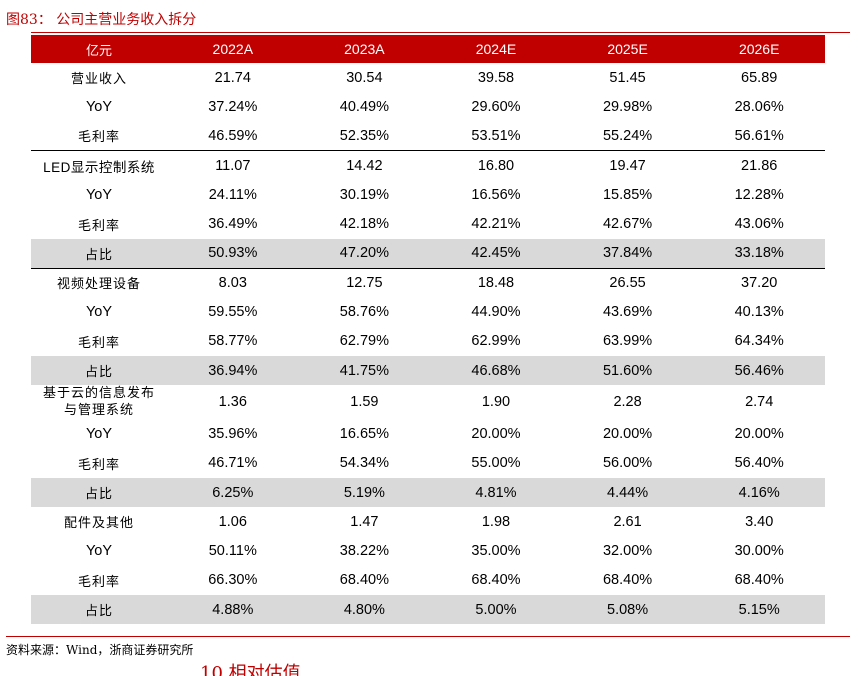 The height and width of the screenshot is (676, 859). I want to click on table-row: 营业收入 21.74 30.54 39.58 51.45 65.89, so click(428, 77).